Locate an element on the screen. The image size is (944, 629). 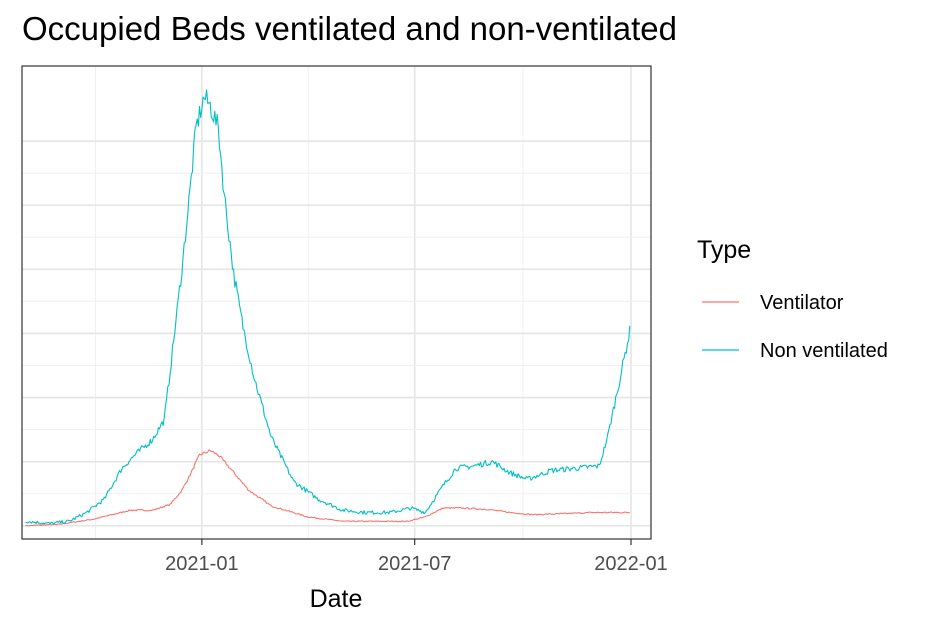
legend: Type Ventilator Non ventilated is located at coordinates (792, 299).